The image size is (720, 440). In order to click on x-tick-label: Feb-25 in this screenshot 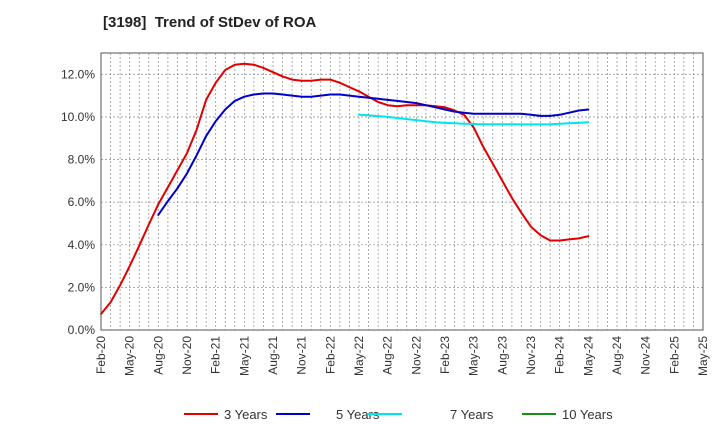, I will do `click(674, 355)`.